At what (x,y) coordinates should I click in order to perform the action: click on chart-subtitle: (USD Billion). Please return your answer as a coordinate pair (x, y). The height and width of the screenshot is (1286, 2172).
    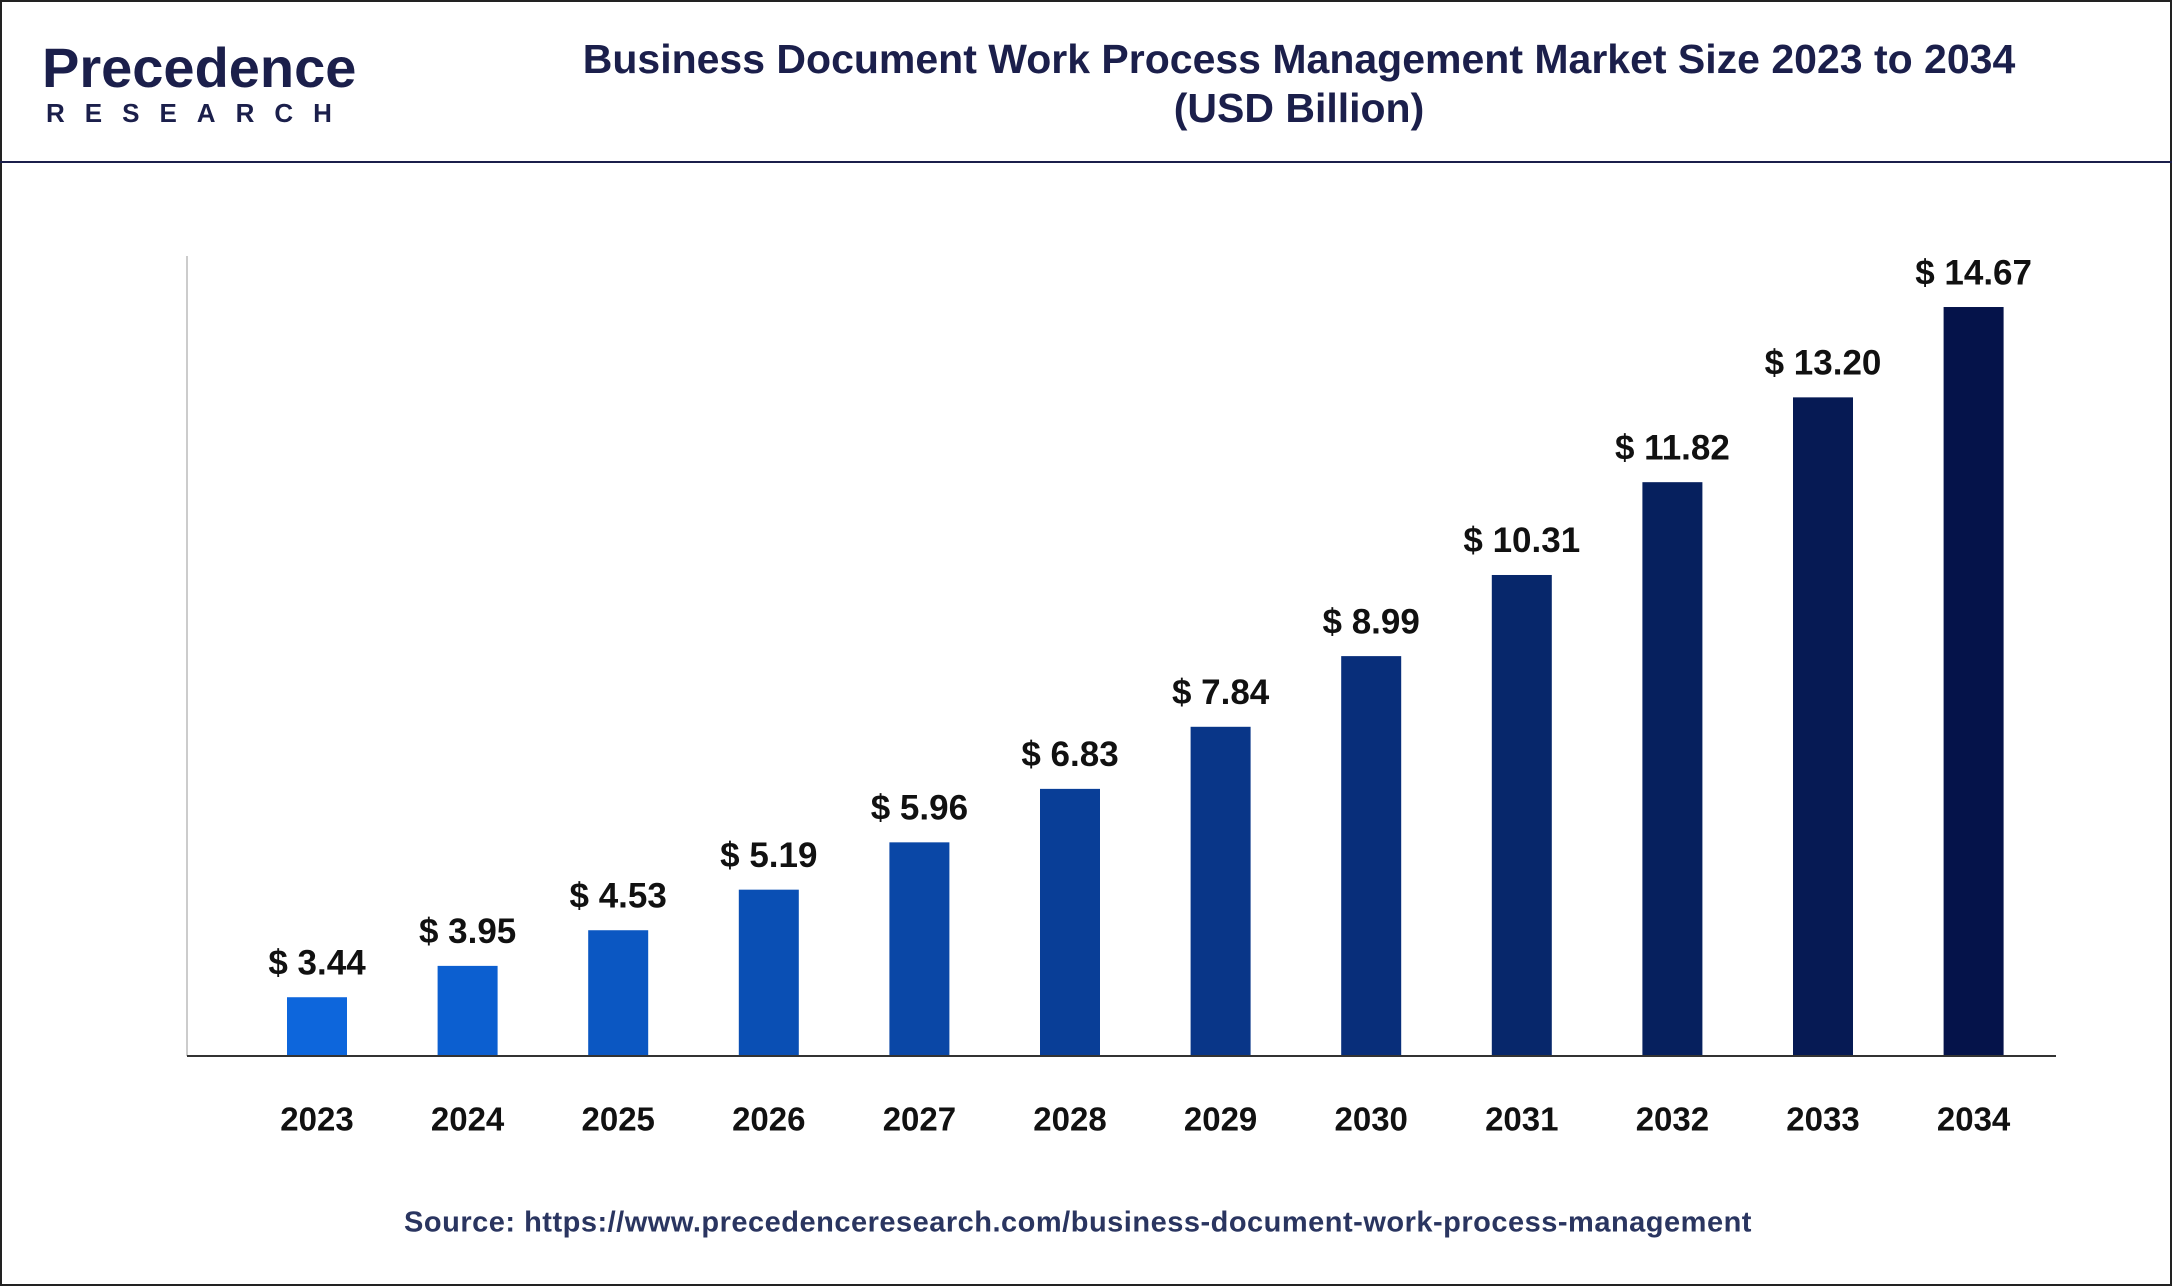
    Looking at the image, I should click on (1299, 108).